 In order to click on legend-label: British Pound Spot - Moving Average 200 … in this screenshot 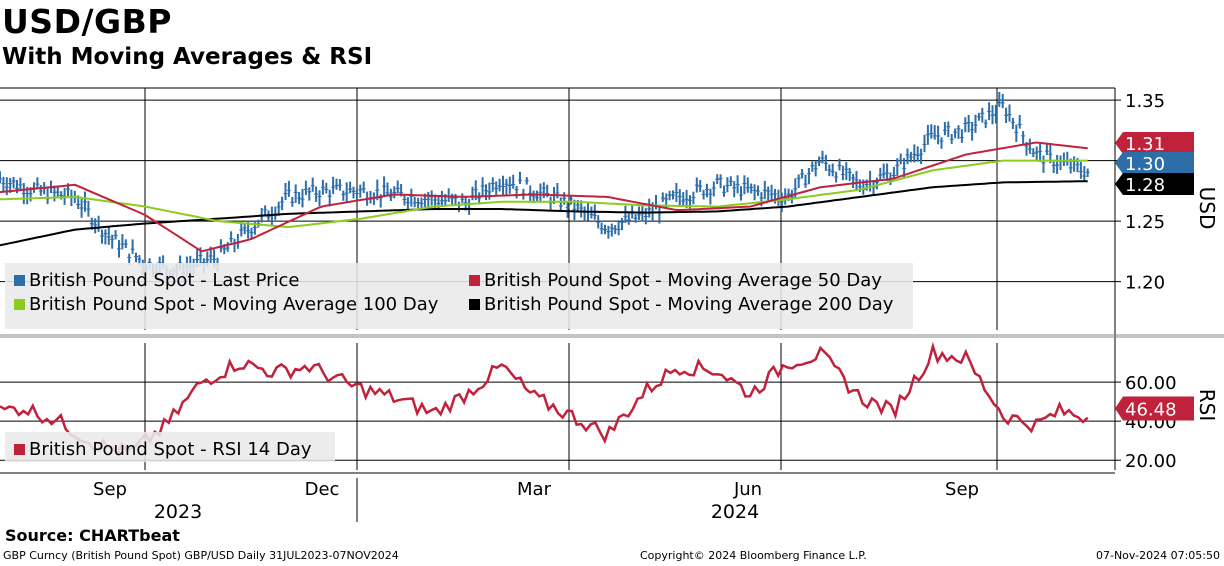, I will do `click(689, 304)`.